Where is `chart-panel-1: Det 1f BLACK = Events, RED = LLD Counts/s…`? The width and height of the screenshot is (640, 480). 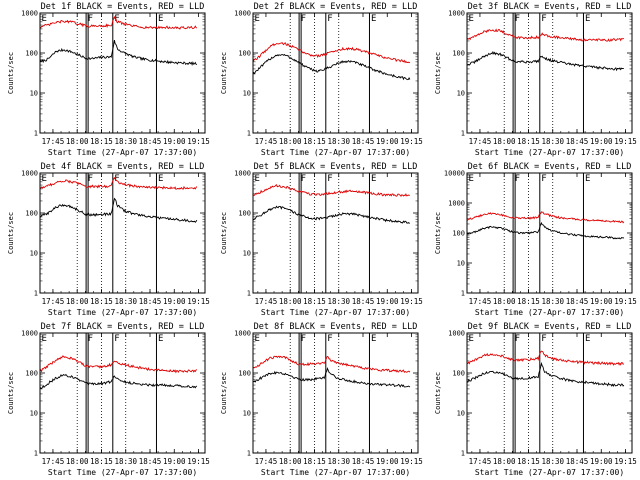
chart-panel-1: Det 1f BLACK = Events, RED = LLD Counts/s… is located at coordinates (108, 79).